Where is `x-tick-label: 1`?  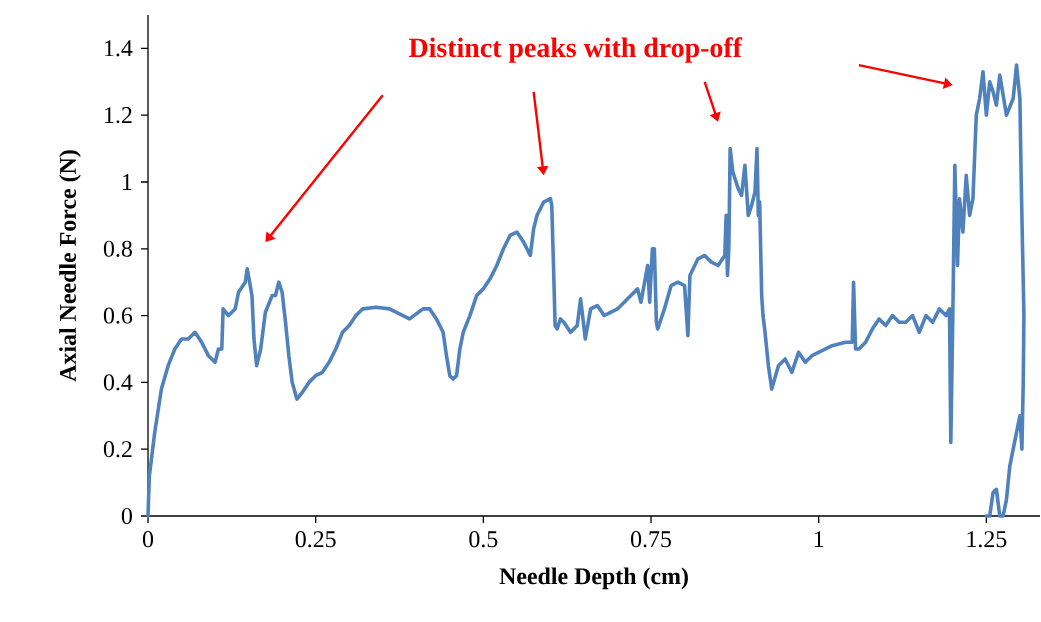 x-tick-label: 1 is located at coordinates (819, 539).